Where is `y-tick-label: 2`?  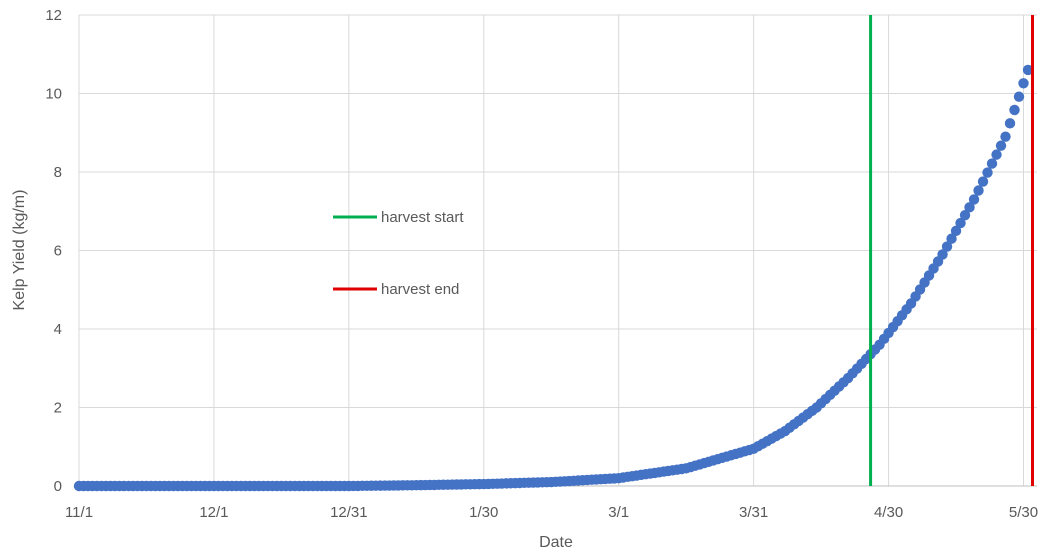 y-tick-label: 2 is located at coordinates (58, 408).